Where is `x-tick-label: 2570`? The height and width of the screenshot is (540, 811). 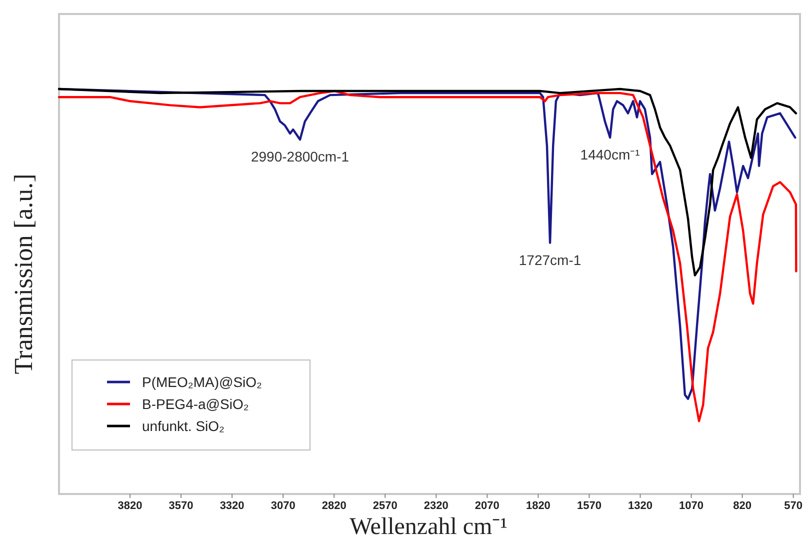
x-tick-label: 2570 is located at coordinates (385, 506).